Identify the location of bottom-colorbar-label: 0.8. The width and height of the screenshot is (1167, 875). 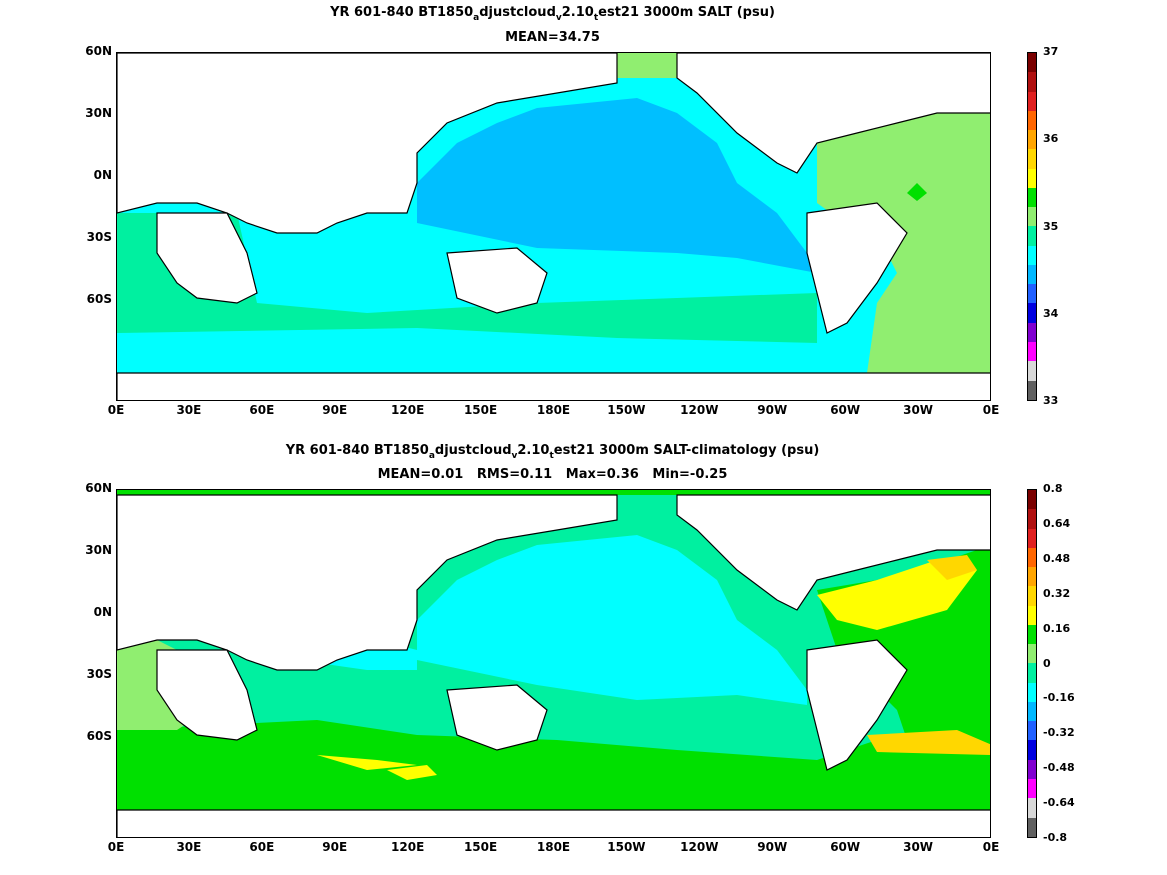
(1053, 488).